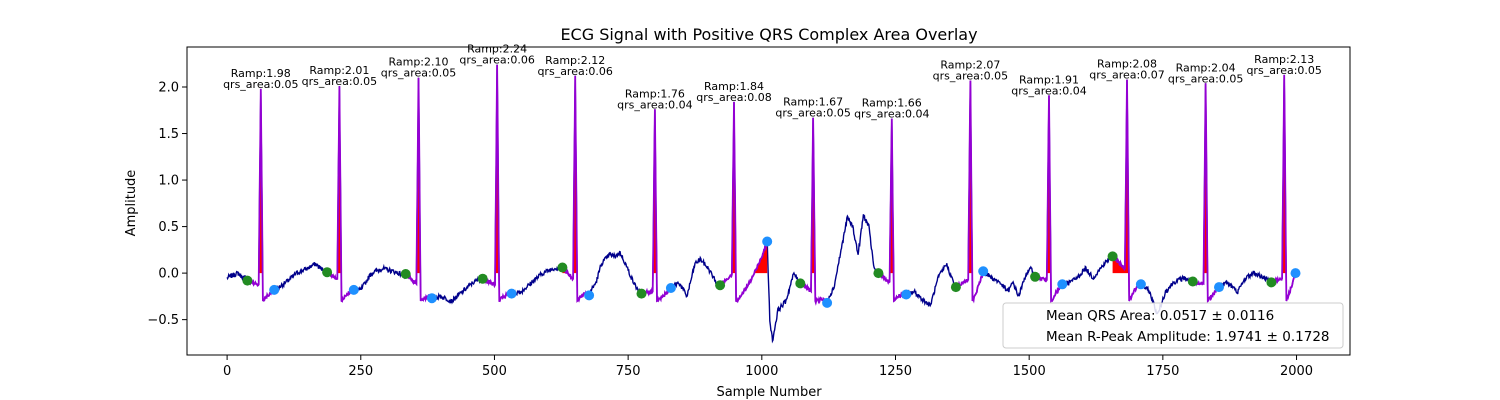 Image resolution: width=1500 pixels, height=400 pixels. What do you see at coordinates (496, 60) in the screenshot?
I see `qrs-area-label-4: qrs_area:0.06` at bounding box center [496, 60].